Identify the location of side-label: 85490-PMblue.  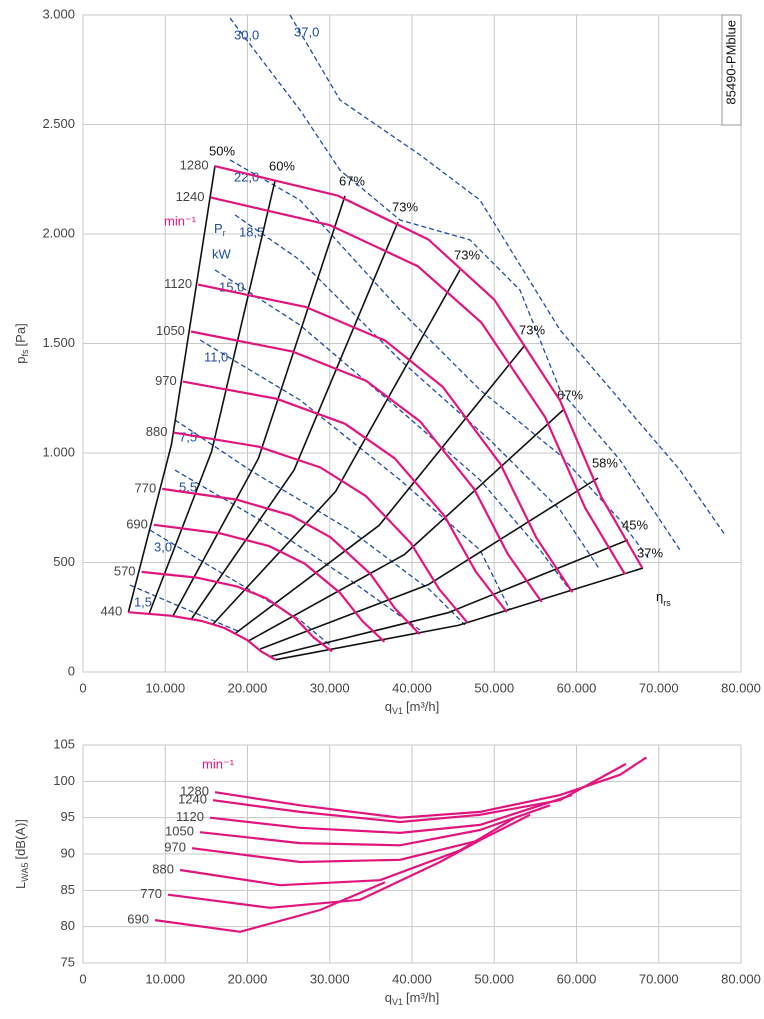
(730, 62).